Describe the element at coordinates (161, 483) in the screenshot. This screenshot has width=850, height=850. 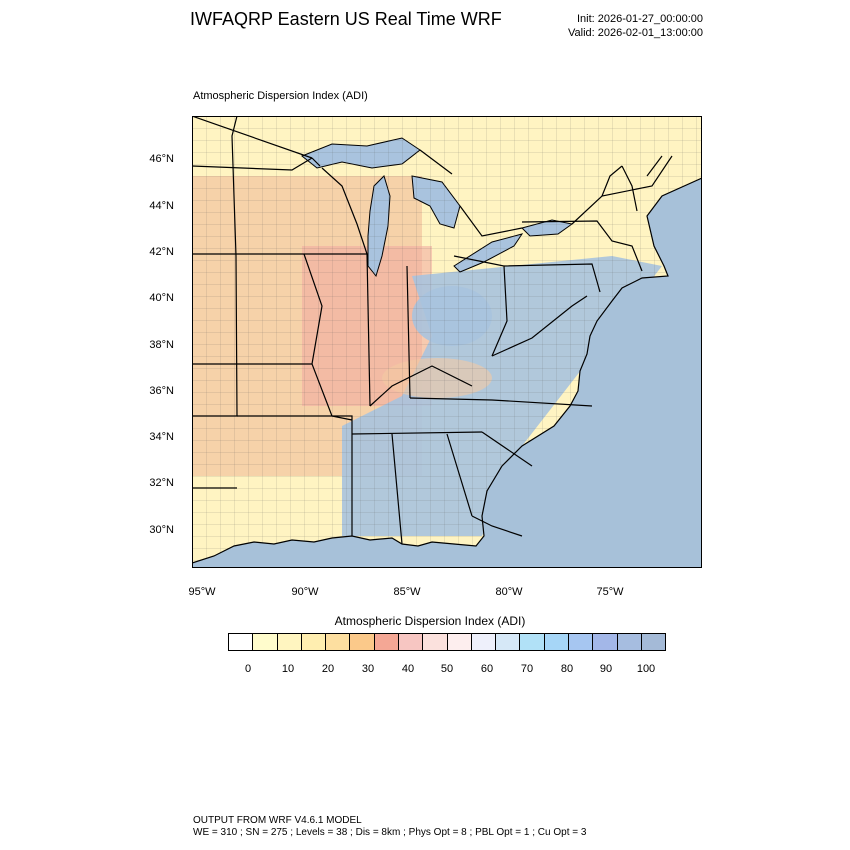
I see `lat-label: 32°N` at that location.